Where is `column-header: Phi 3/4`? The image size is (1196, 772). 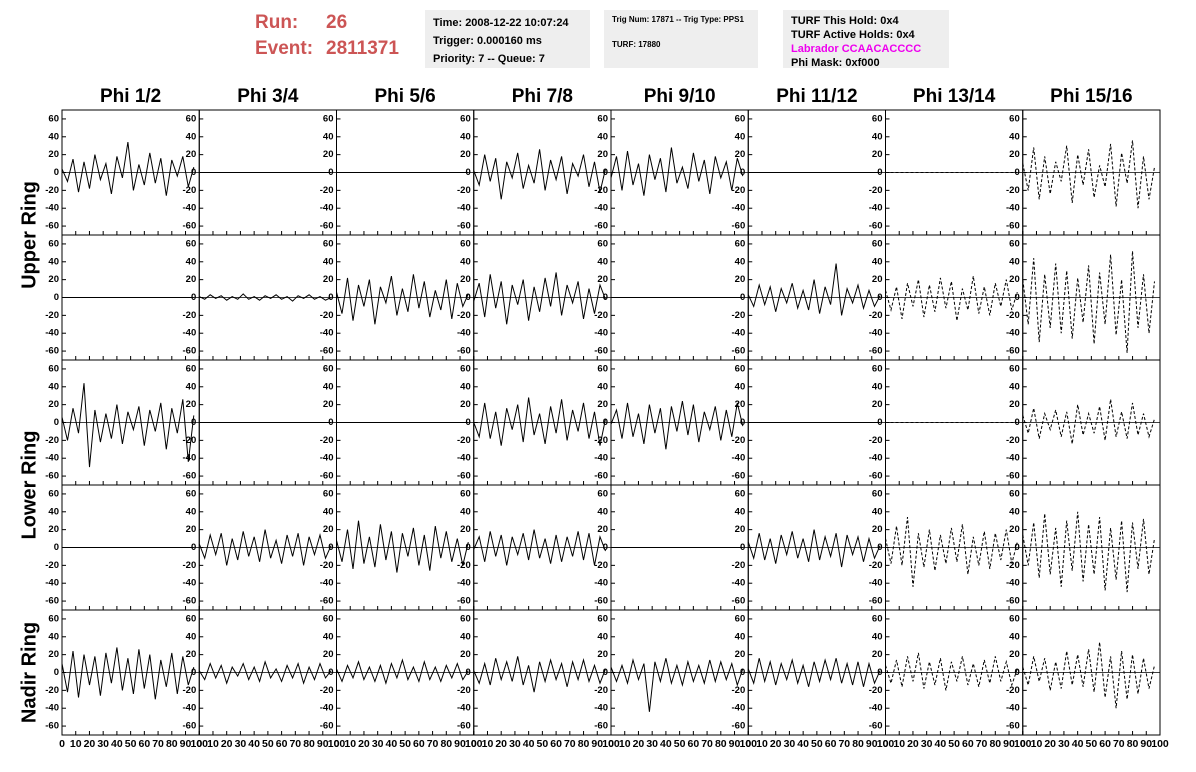 column-header: Phi 3/4 is located at coordinates (268, 96).